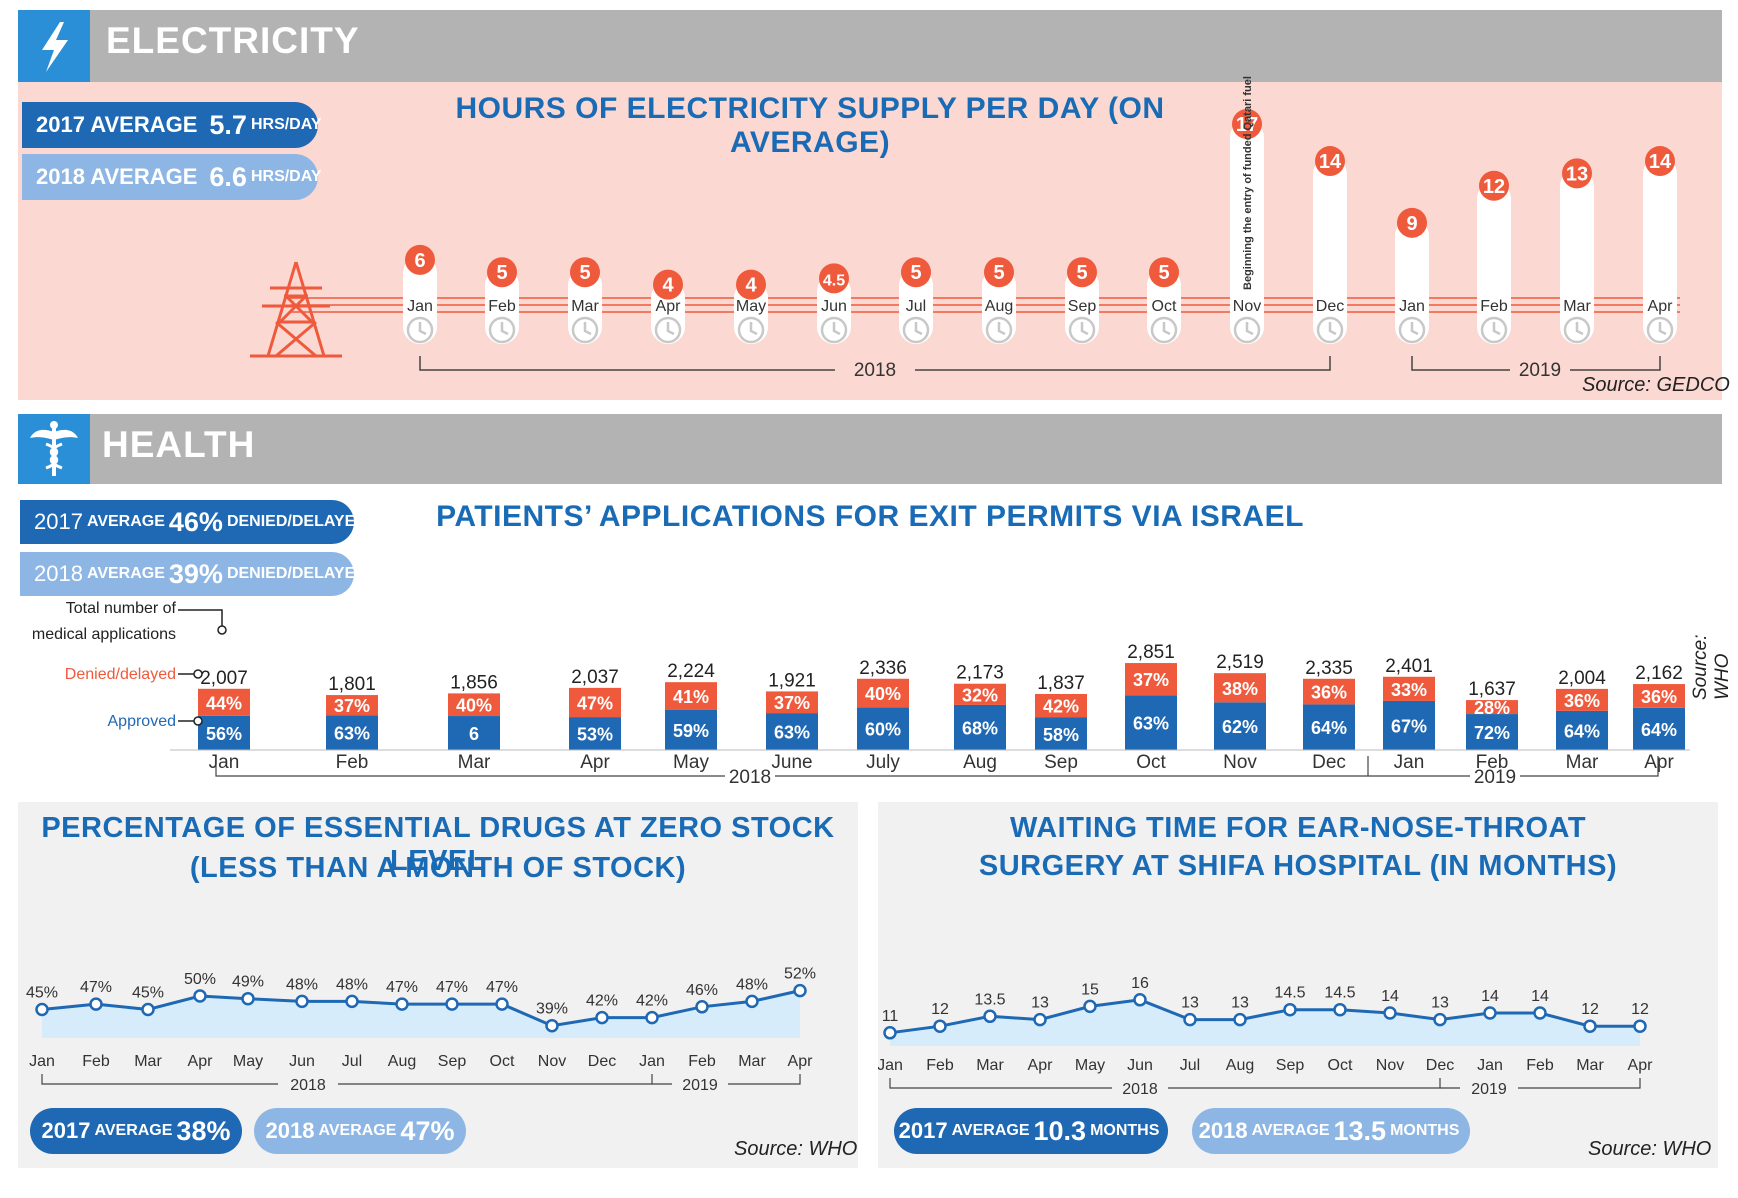 This screenshot has width=1738, height=1198. I want to click on data-label: 49%, so click(248, 982).